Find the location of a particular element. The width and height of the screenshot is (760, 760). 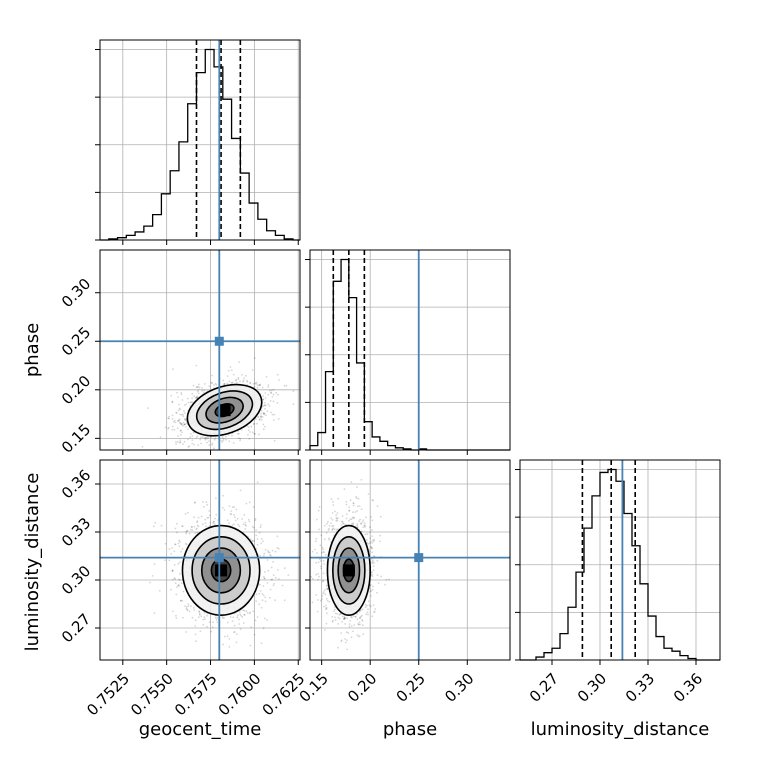

hist-frame is located at coordinates (410, 350).